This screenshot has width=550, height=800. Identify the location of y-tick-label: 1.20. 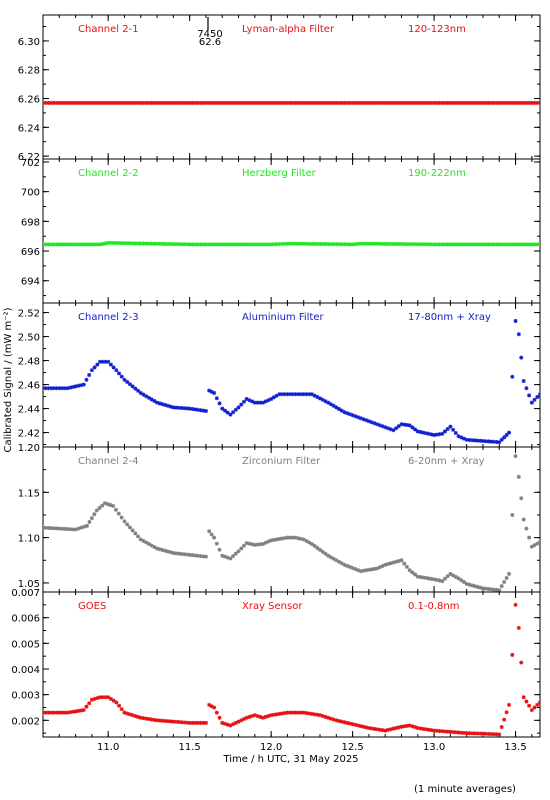
(29, 448).